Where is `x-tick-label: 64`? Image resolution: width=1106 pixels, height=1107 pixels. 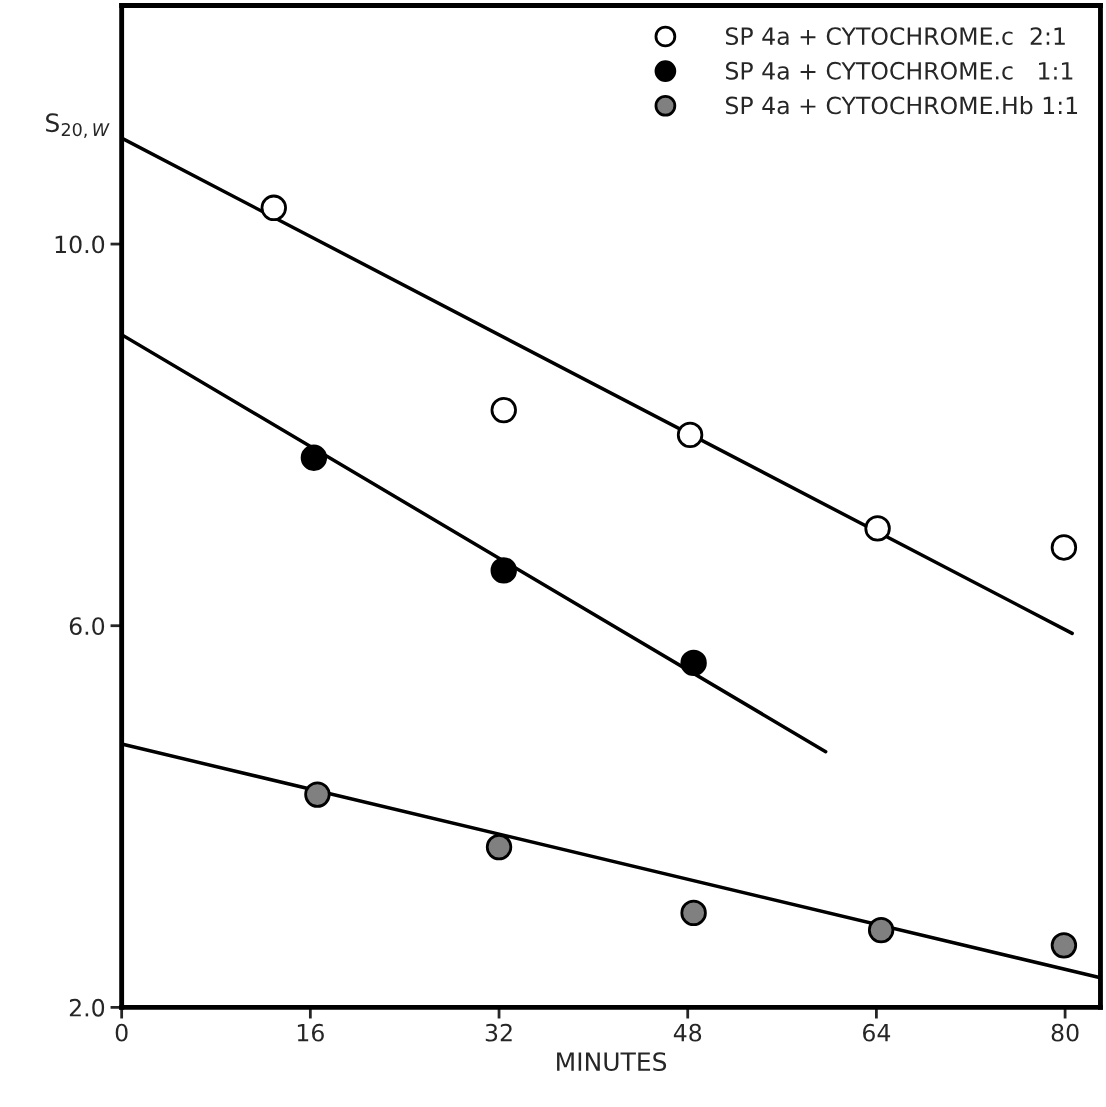
x-tick-label: 64 is located at coordinates (877, 1032).